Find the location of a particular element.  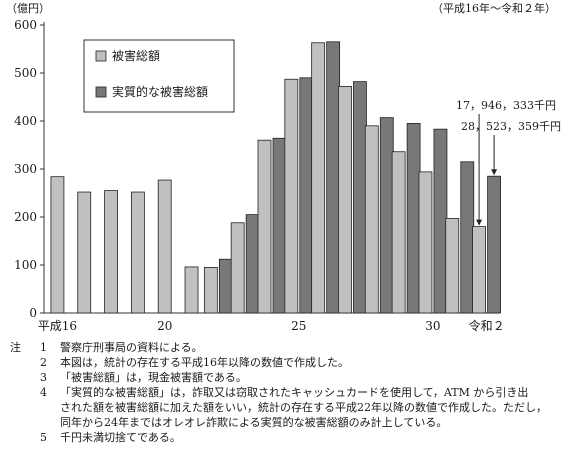

note-text: 警察庁刑事局の資料による。 is located at coordinates (131, 347).